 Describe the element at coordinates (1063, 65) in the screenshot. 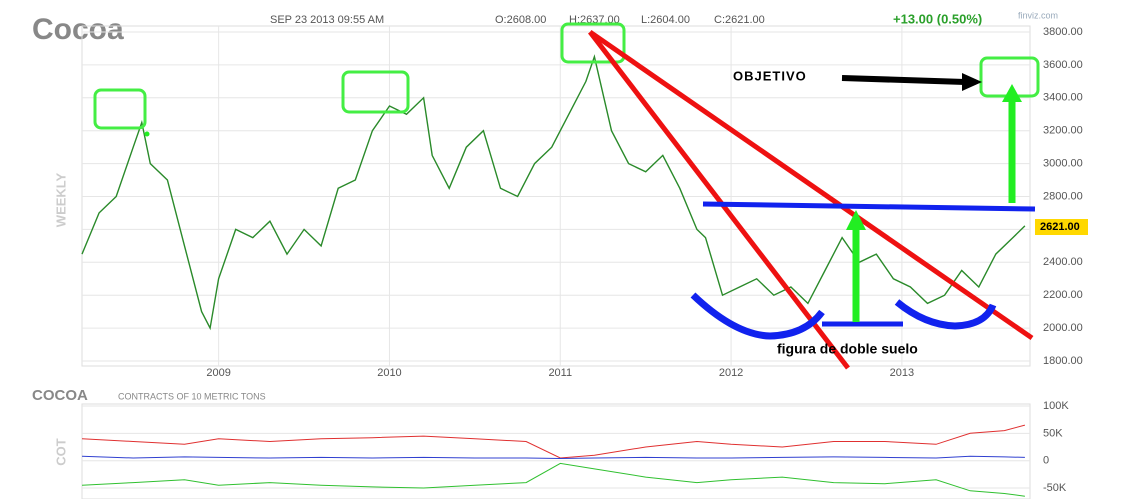

I see `y-tick-label: 3600.00` at that location.